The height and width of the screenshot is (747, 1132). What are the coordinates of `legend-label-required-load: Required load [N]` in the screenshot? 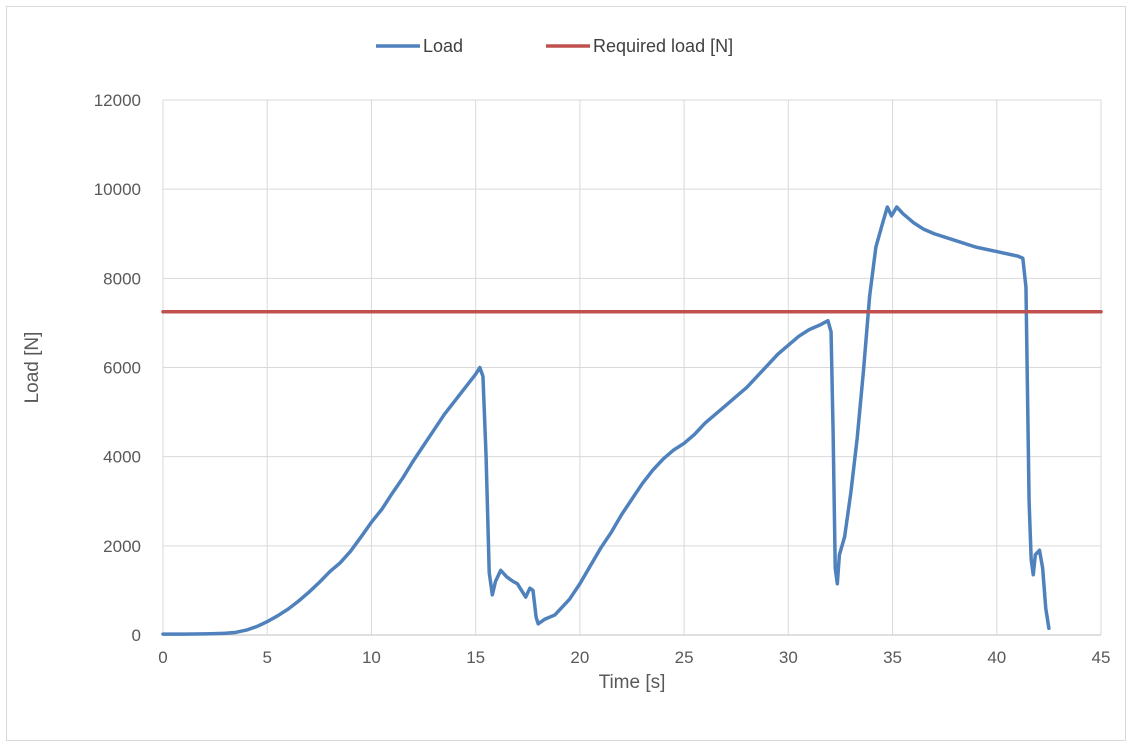 It's located at (663, 46).